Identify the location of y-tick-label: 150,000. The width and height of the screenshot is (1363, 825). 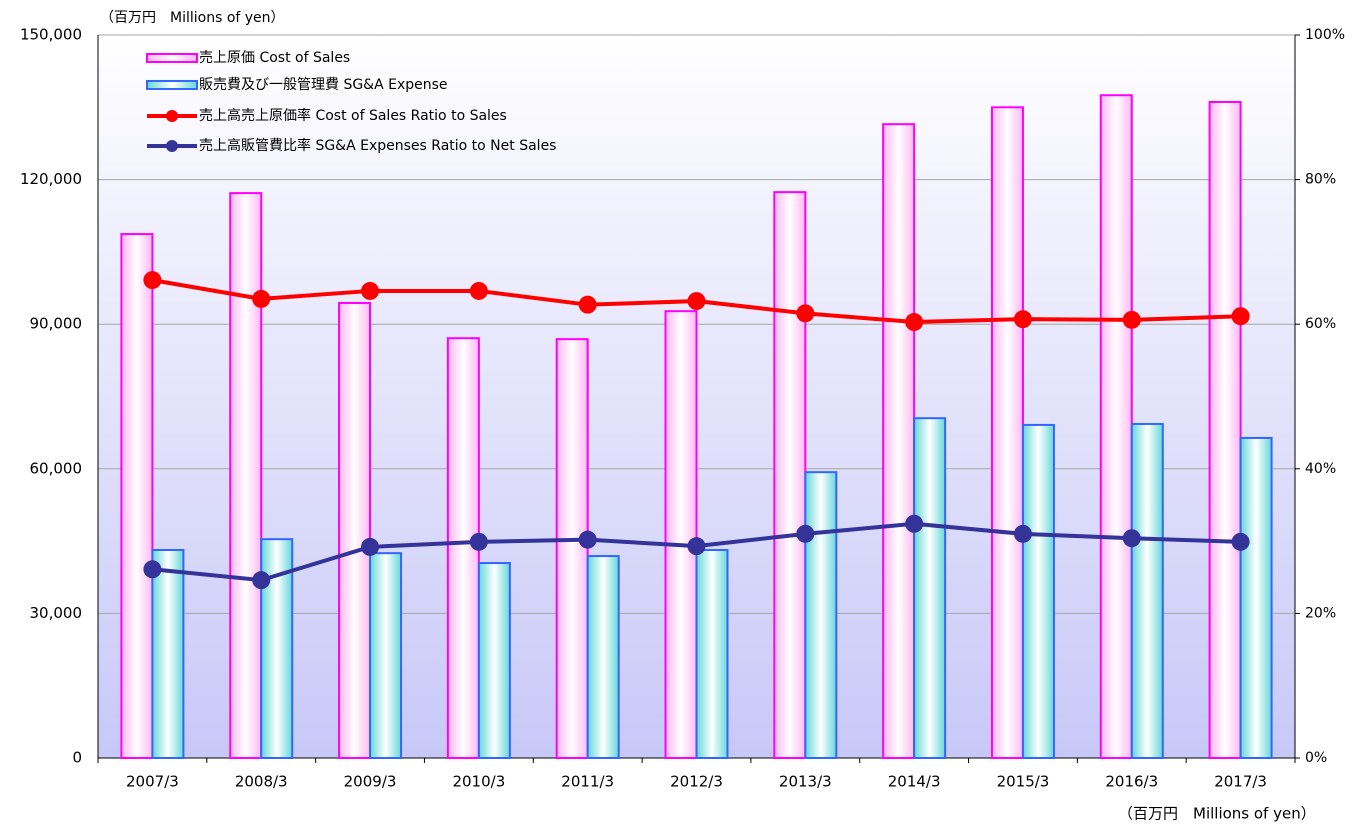
(51, 35).